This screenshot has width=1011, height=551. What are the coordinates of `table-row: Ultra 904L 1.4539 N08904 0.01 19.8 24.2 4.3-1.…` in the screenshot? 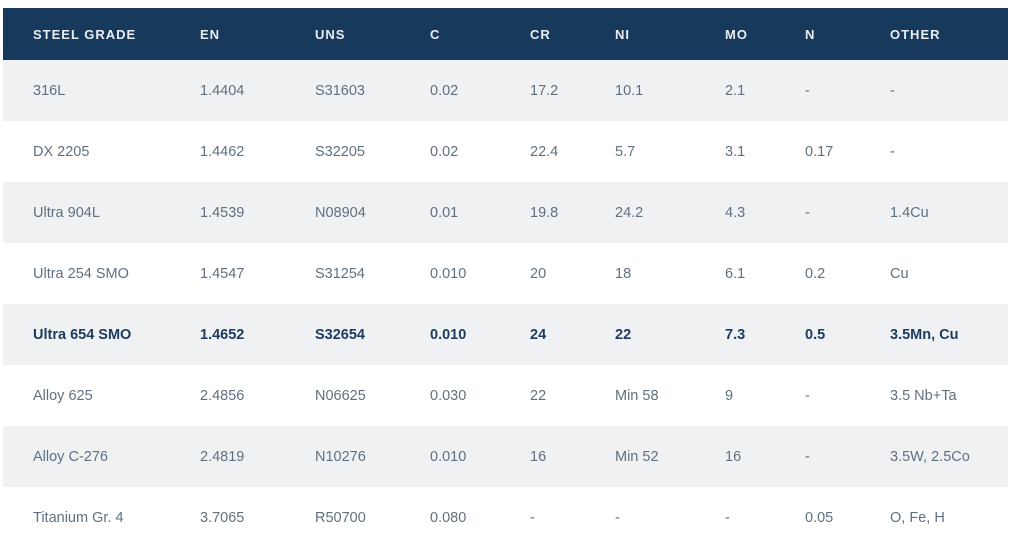 It's located at (505, 212).